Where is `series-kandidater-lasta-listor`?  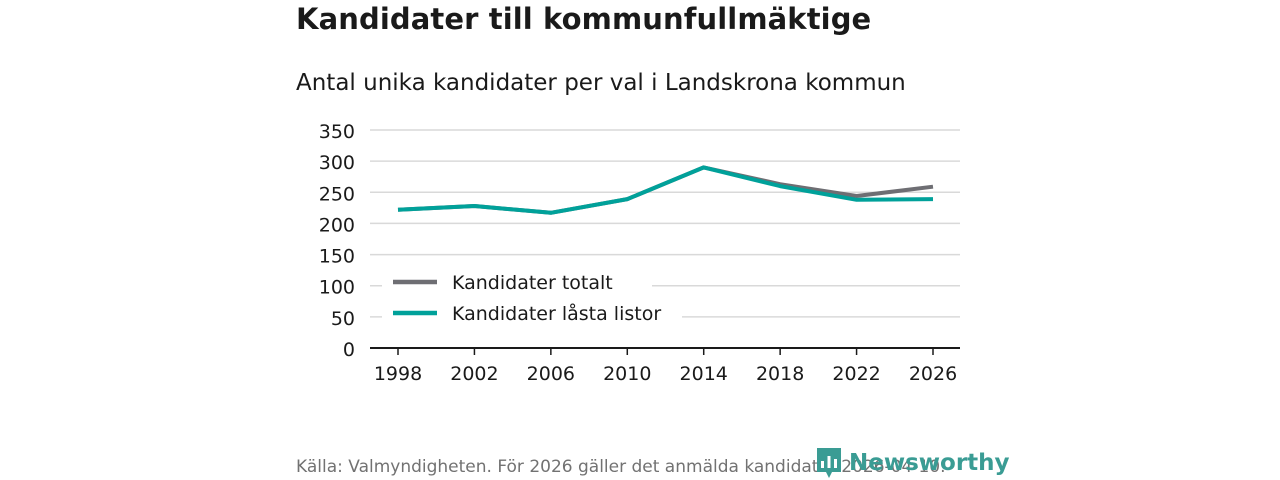 series-kandidater-lasta-listor is located at coordinates (665, 190).